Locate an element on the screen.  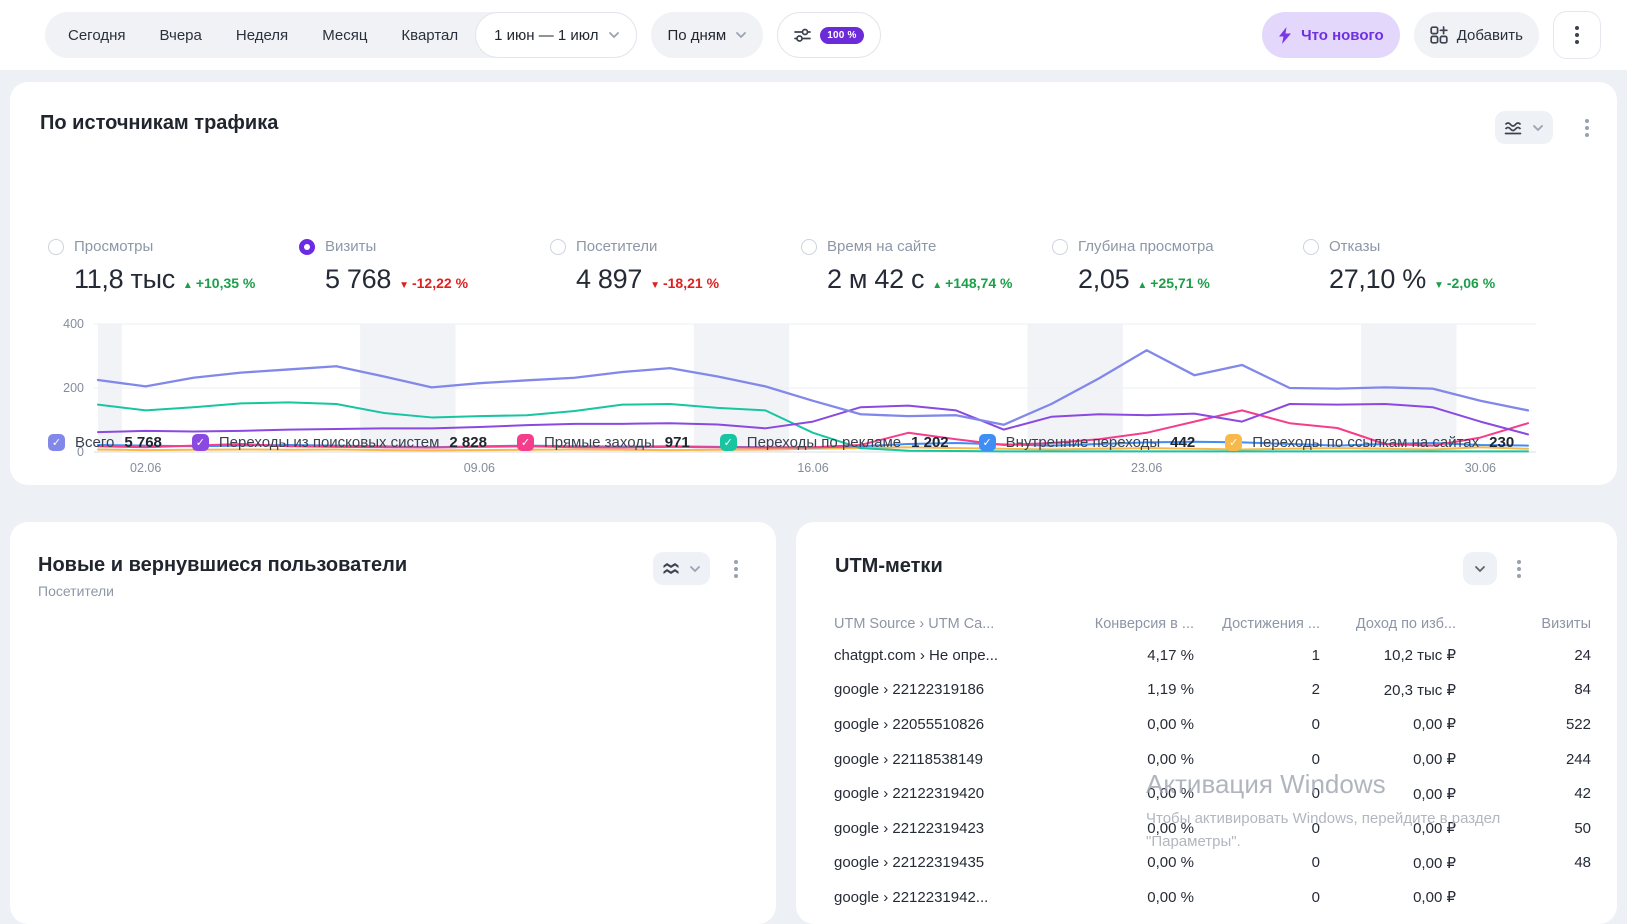
whats-new-label: Что нового is located at coordinates (1342, 35).